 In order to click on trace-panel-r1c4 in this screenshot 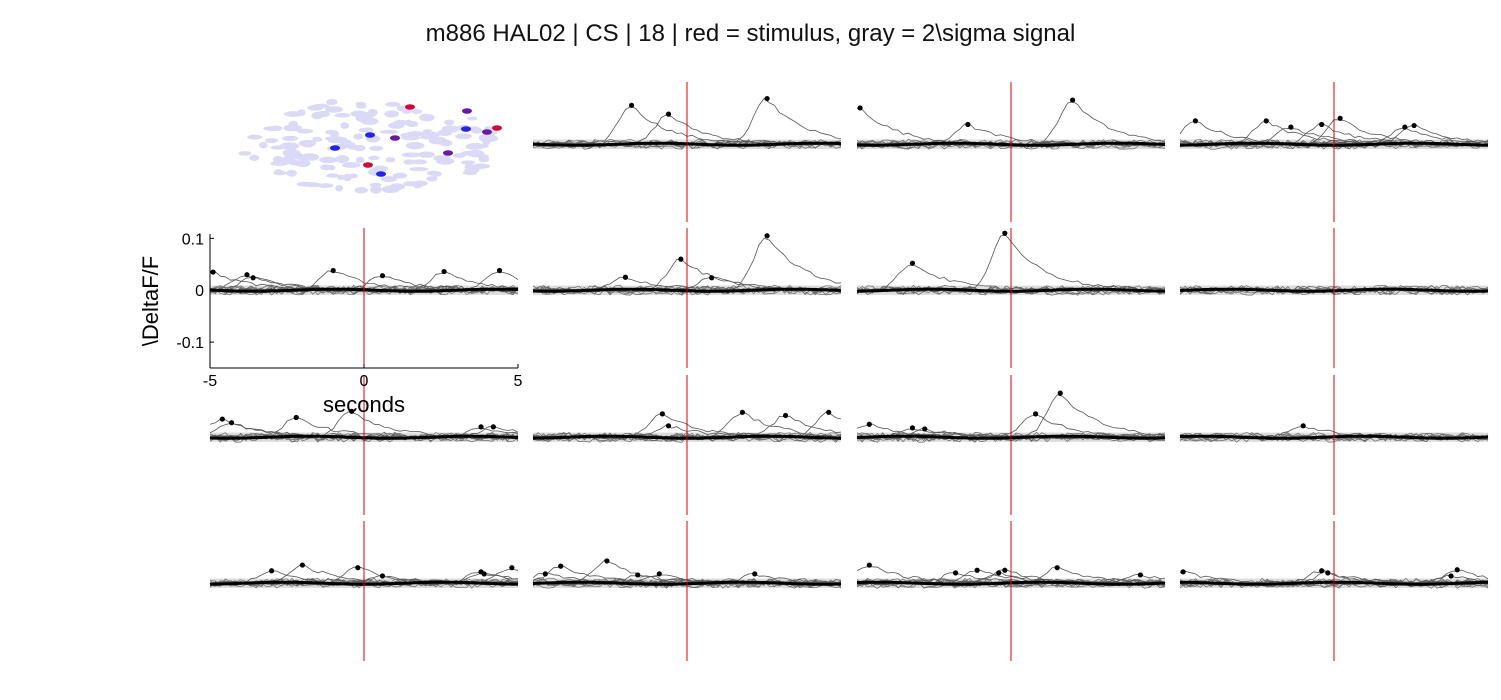, I will do `click(1334, 152)`.